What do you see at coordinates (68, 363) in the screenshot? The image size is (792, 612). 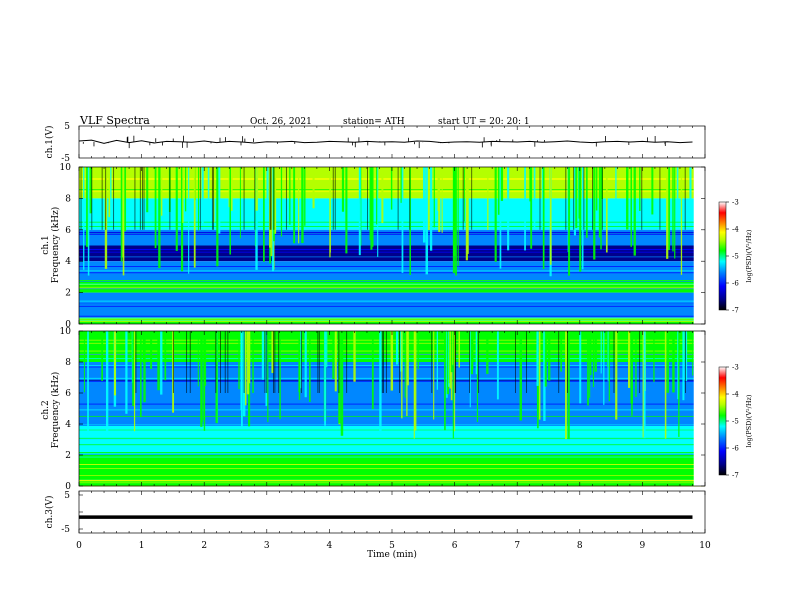 I see `y-tick-label: 8` at bounding box center [68, 363].